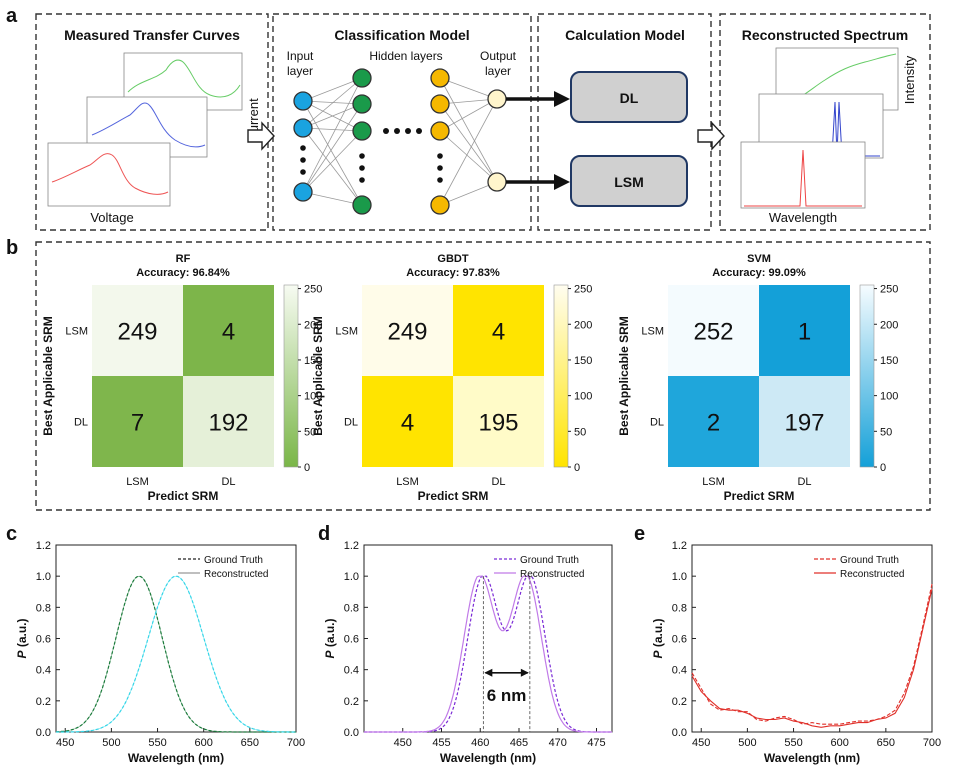  I want to click on x-tick-label: 465, so click(519, 743).